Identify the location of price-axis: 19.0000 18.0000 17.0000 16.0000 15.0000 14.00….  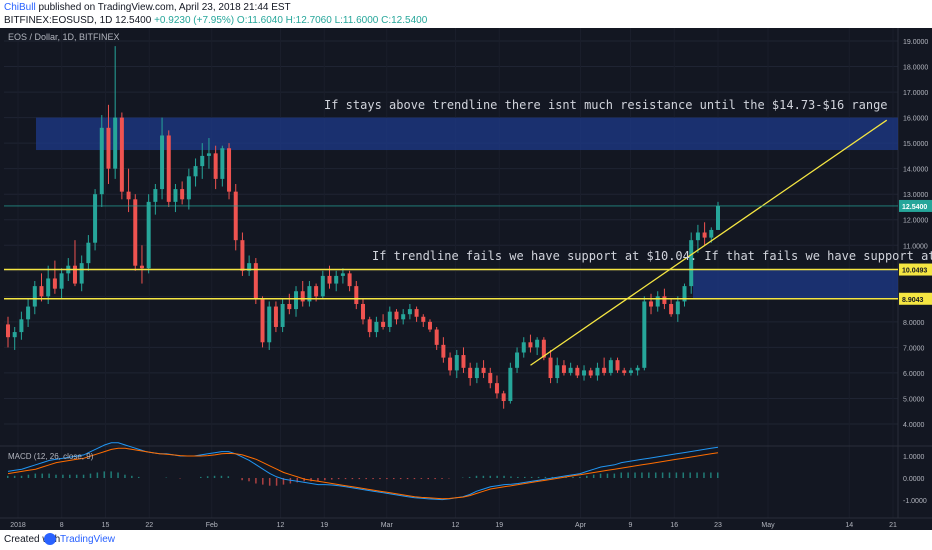
(915, 234).